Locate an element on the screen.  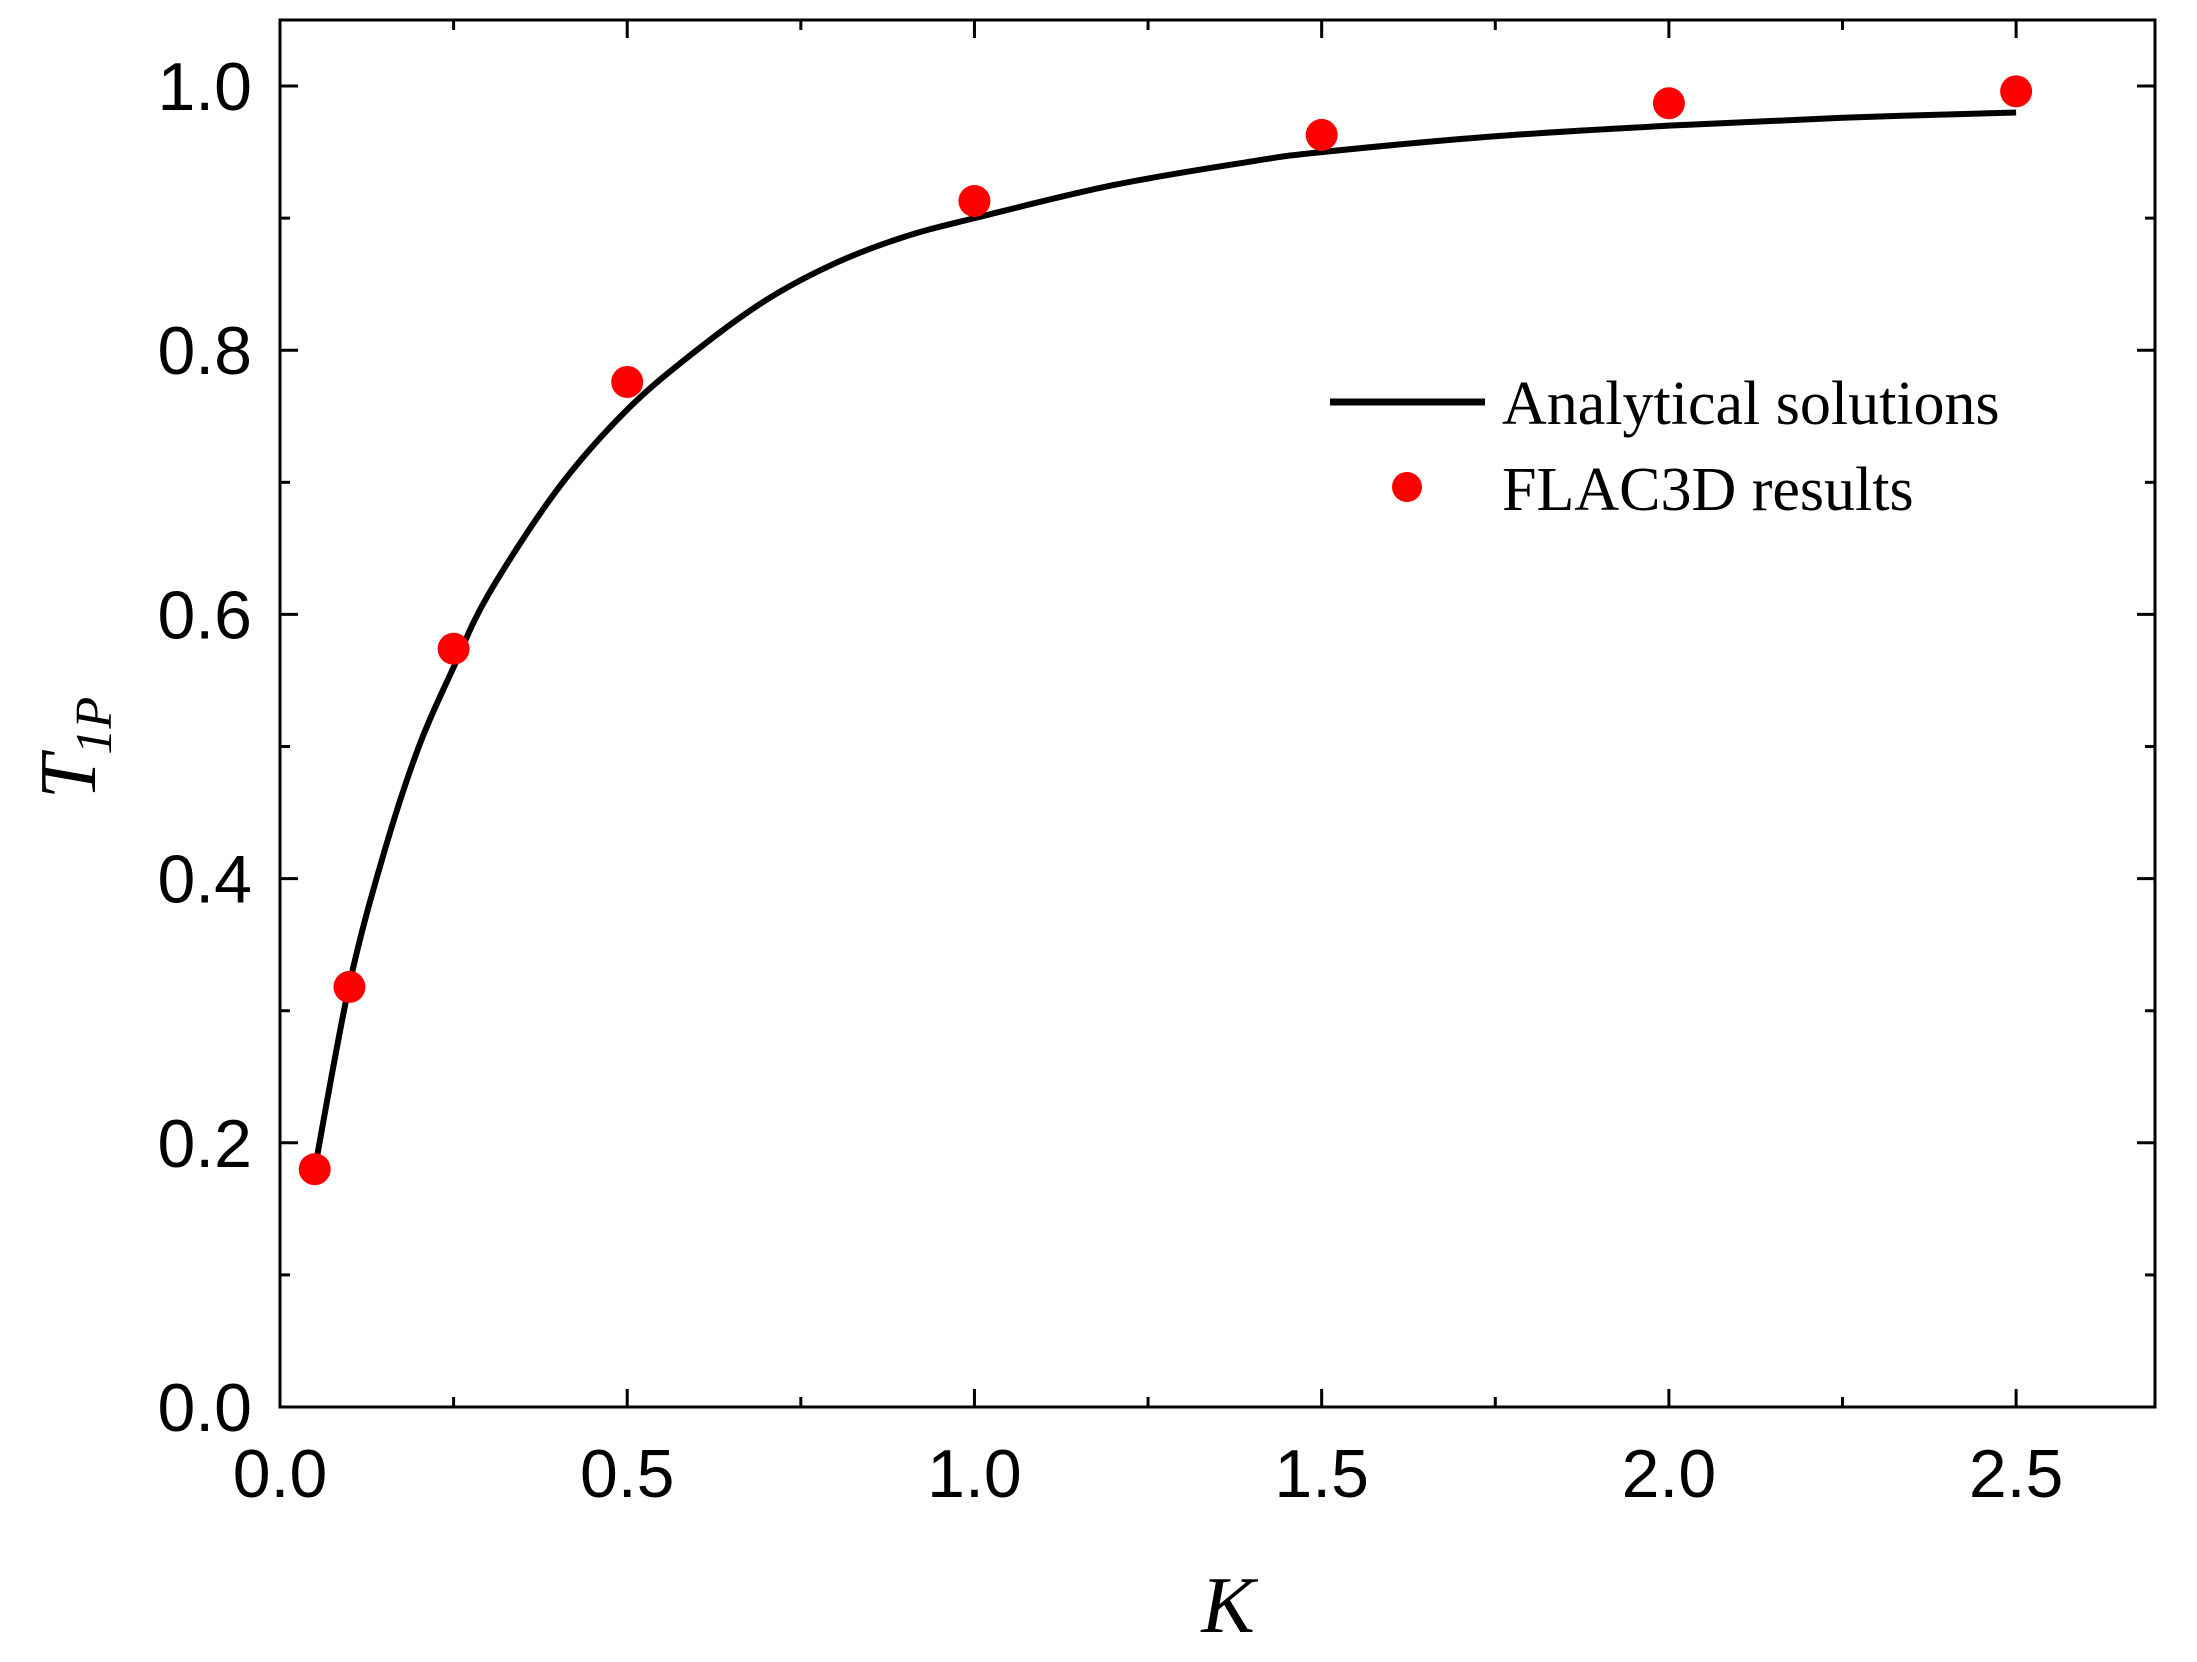
x-tick-label: 0.5 is located at coordinates (627, 1474).